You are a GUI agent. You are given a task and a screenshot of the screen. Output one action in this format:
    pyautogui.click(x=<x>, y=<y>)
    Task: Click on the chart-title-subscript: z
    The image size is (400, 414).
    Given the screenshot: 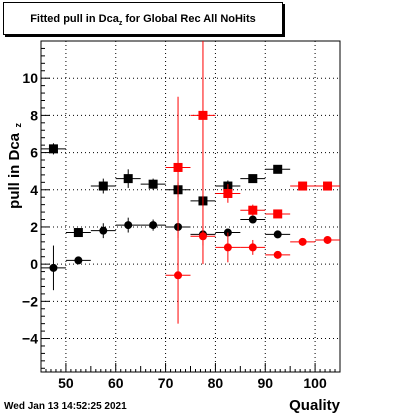 What is the action you would take?
    pyautogui.click(x=120, y=24)
    